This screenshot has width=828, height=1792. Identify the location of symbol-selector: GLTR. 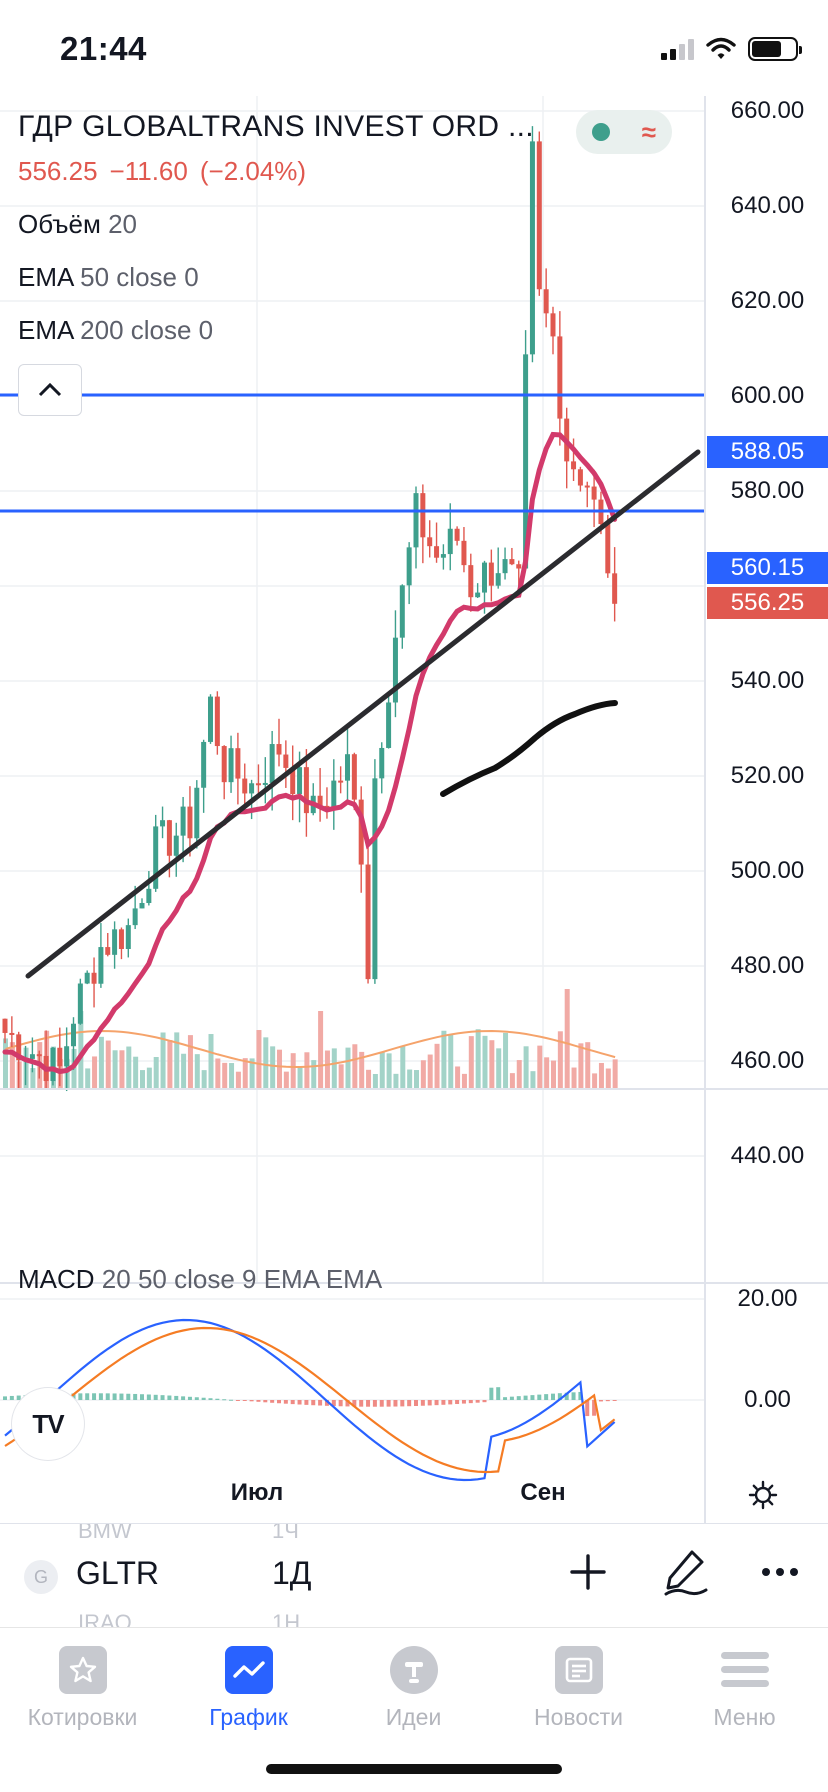
(117, 1573).